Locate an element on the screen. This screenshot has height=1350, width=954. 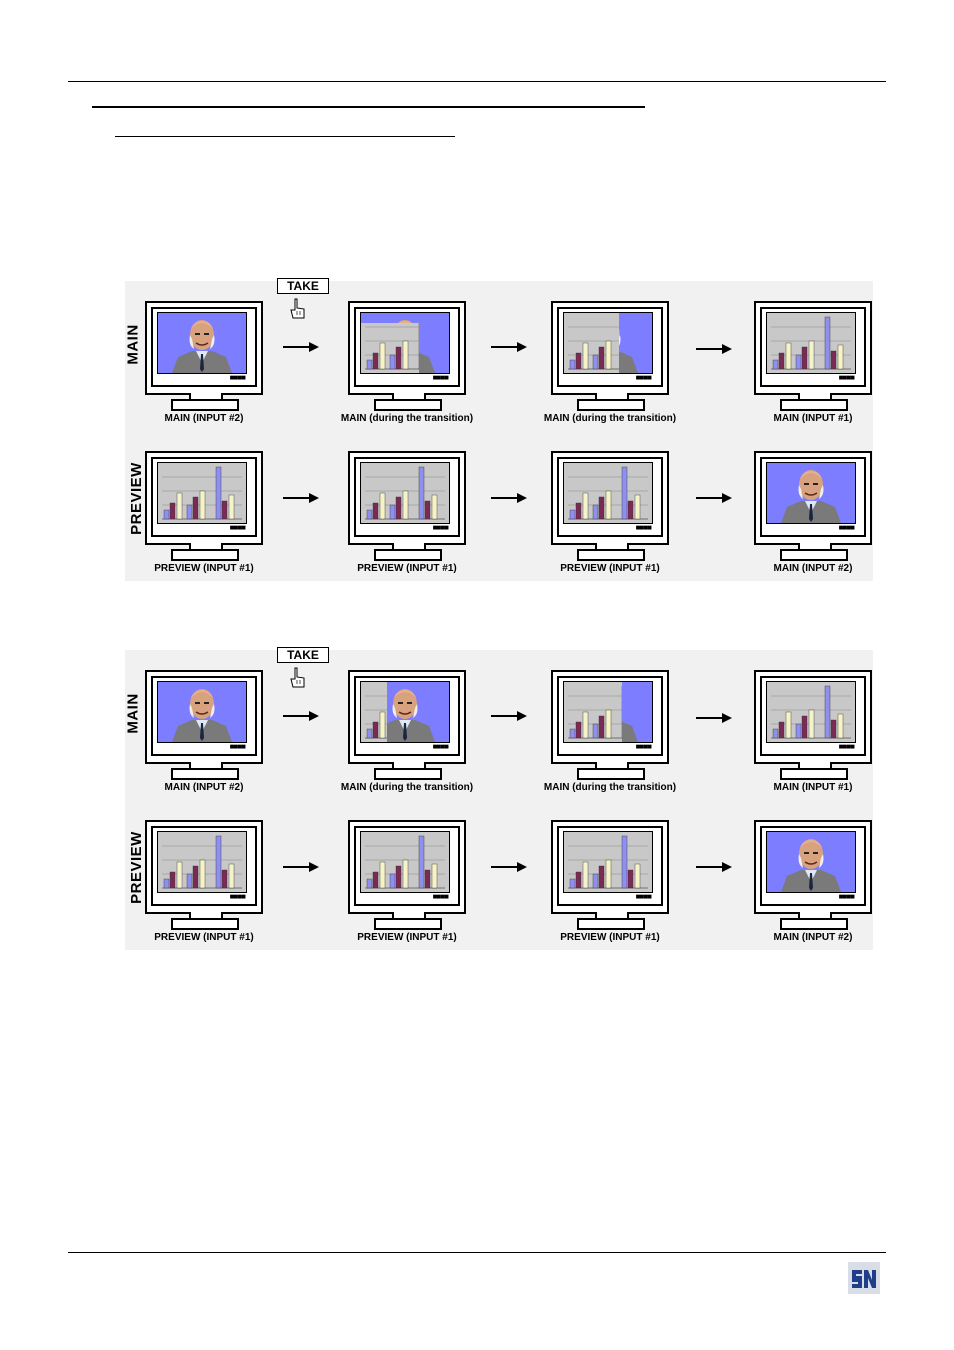
heading-underline is located at coordinates (368, 107).